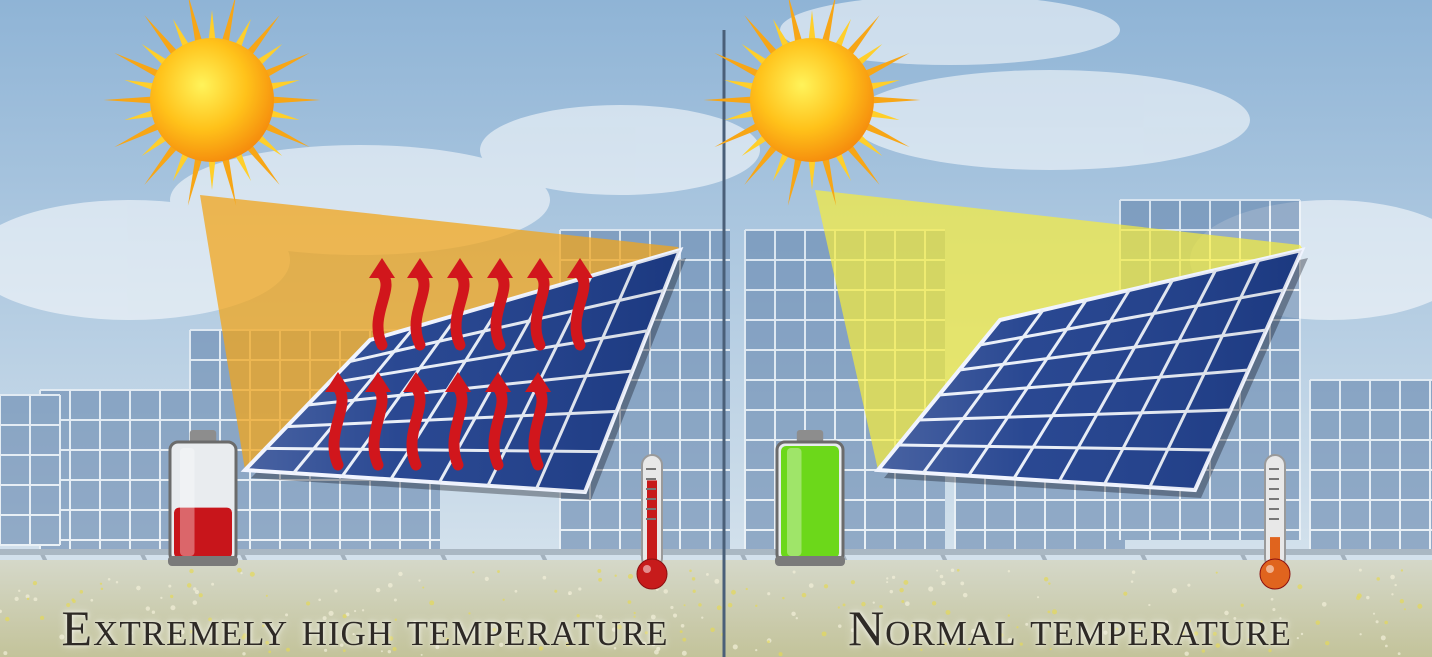 The image size is (1432, 657). I want to click on ground, so click(716, 608).